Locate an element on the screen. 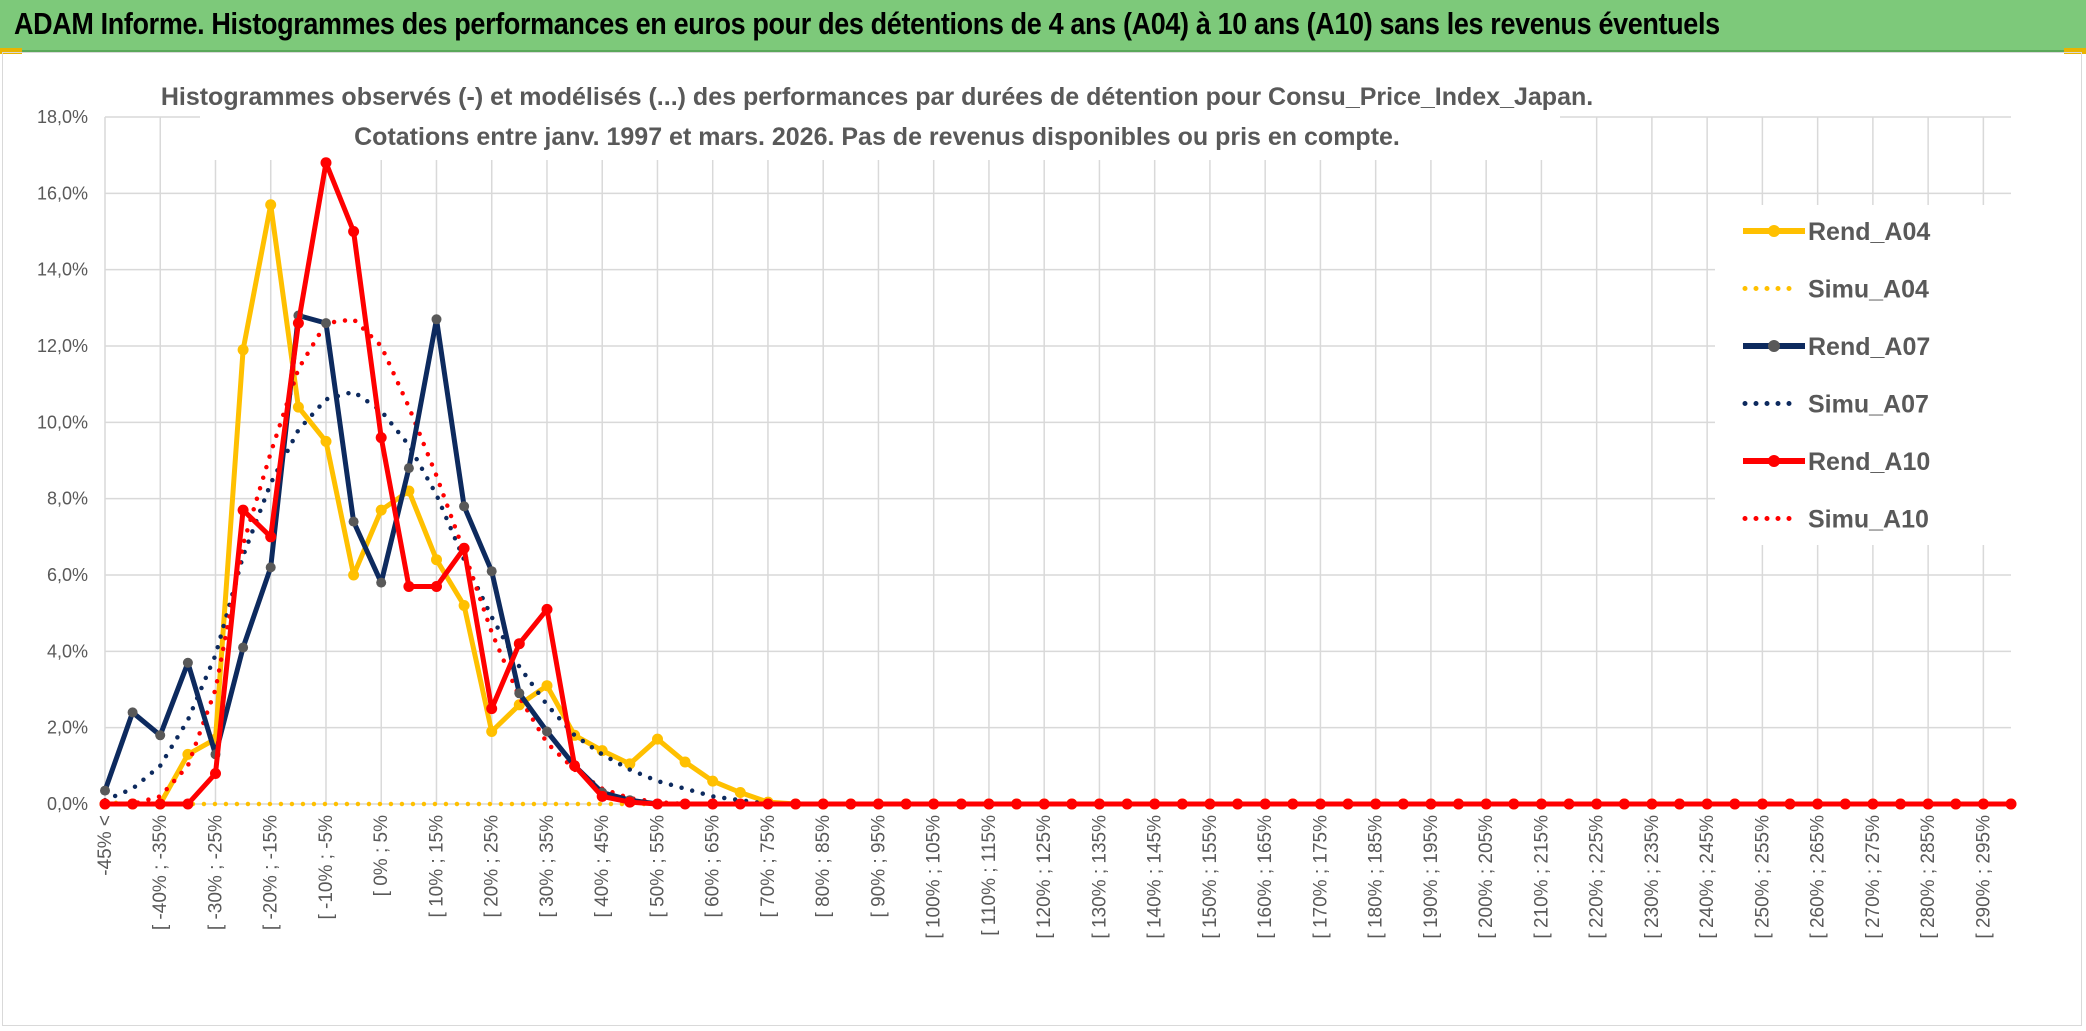  x-tick-label: [ 140% ; 145% is located at coordinates (1155, 877).